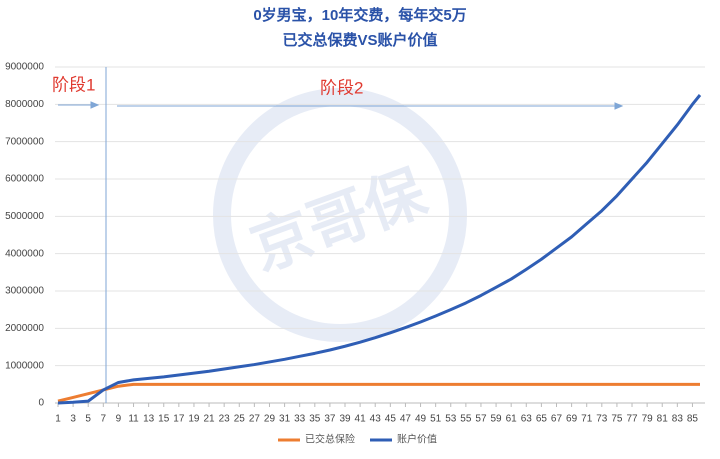 Image resolution: width=720 pixels, height=459 pixels. I want to click on x-tick-label: 61, so click(512, 419).